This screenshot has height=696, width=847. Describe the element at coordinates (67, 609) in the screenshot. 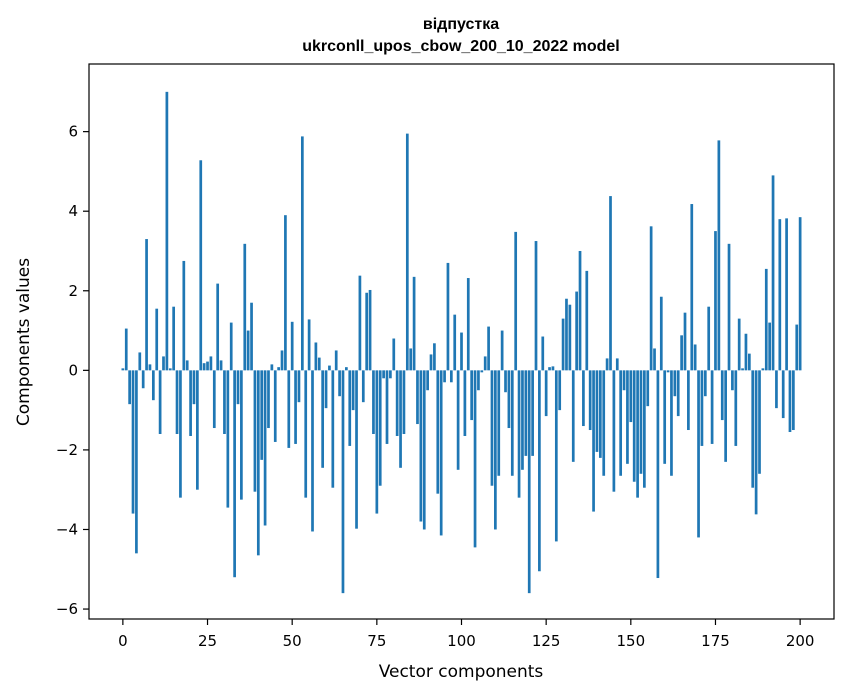

I see `y-tick-label: −6` at that location.